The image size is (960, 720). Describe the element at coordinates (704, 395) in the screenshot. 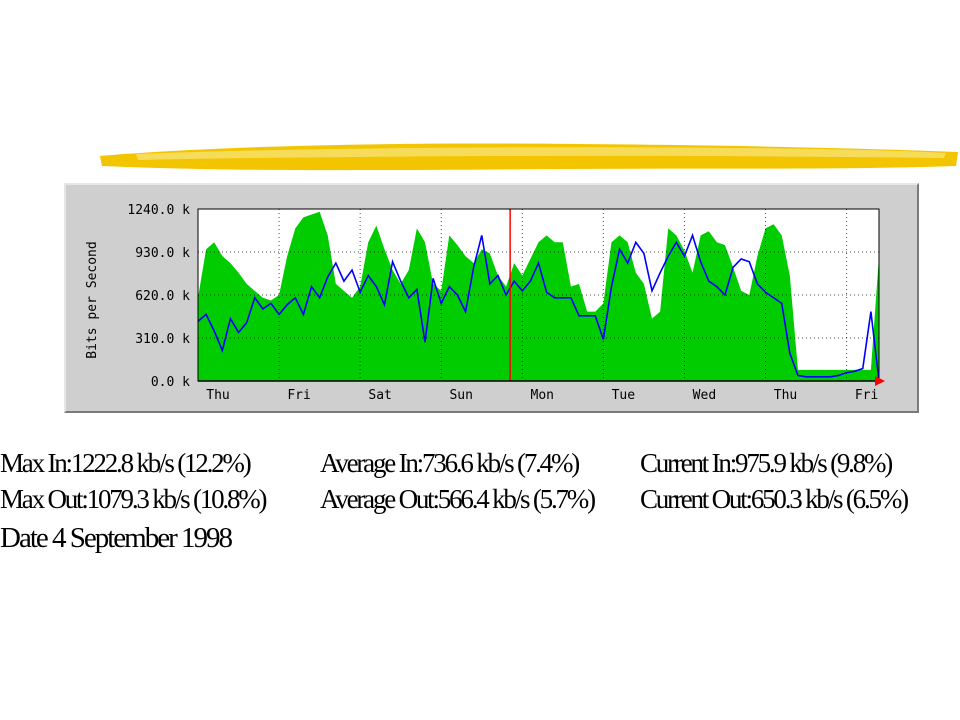

I see `x-tick-label: Wed` at that location.